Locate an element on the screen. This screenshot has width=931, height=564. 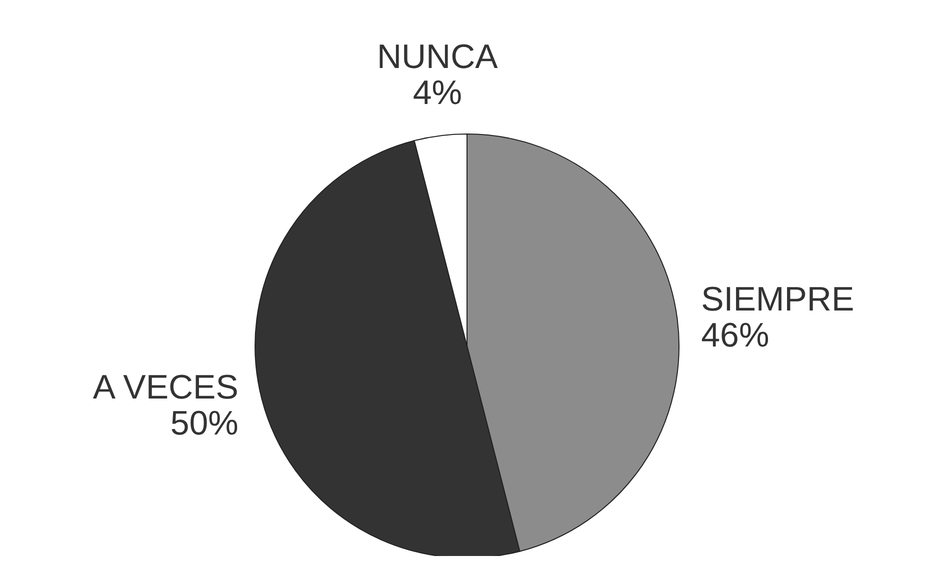
slice-label: SIEMPRE is located at coordinates (777, 299).